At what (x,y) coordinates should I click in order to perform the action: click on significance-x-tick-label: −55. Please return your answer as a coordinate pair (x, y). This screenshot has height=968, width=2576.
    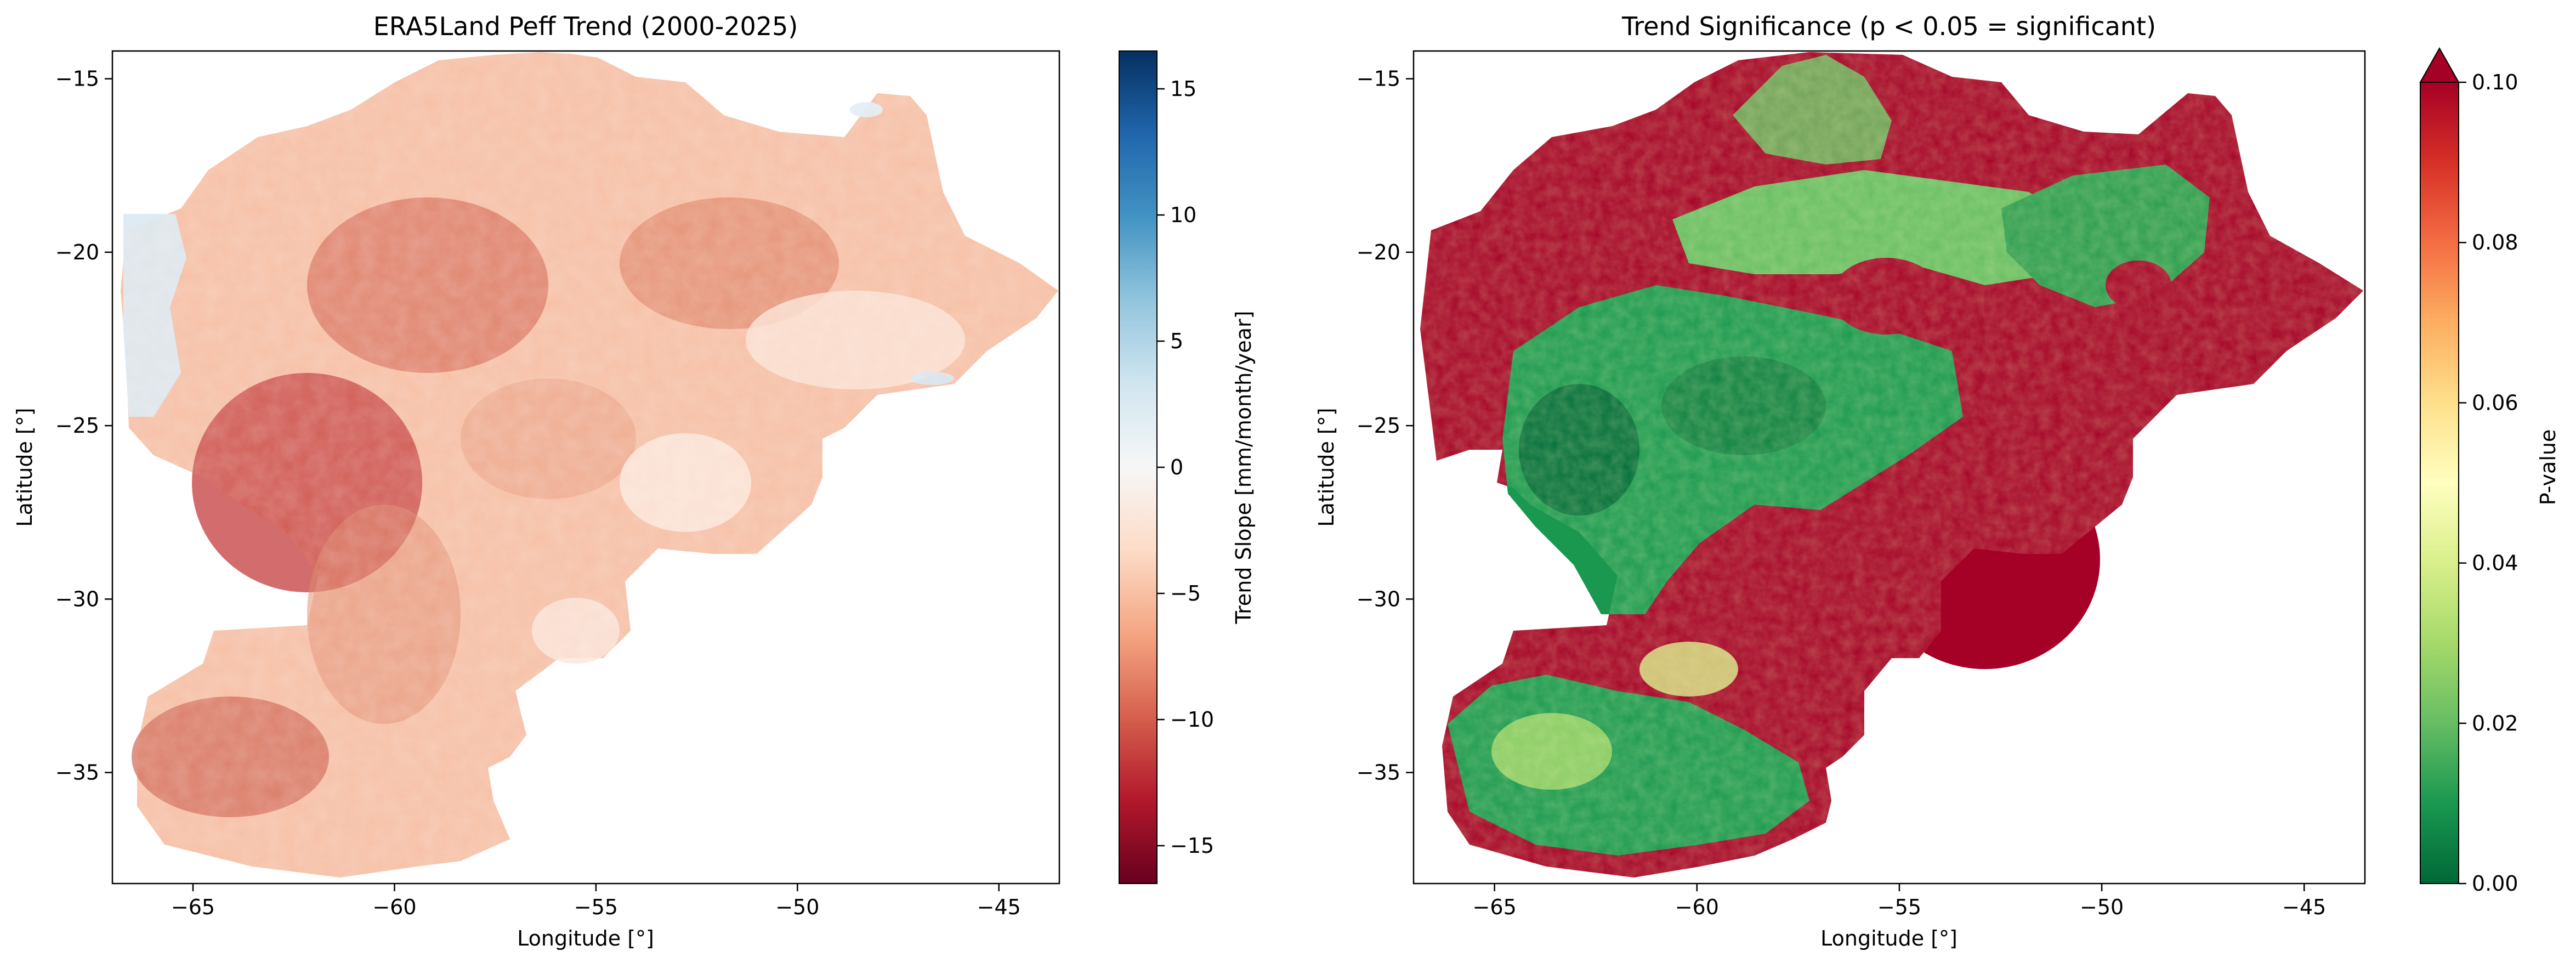
    Looking at the image, I should click on (1899, 907).